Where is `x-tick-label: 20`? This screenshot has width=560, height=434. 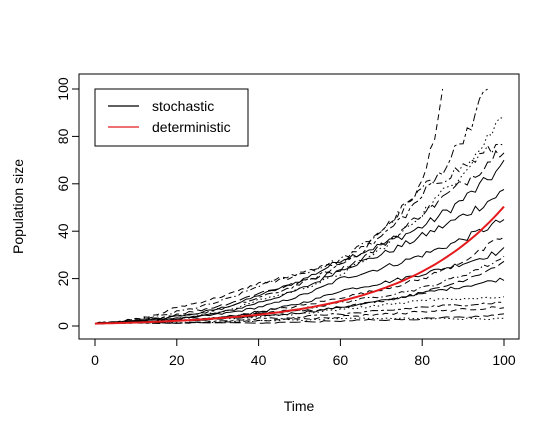 x-tick-label: 20 is located at coordinates (177, 360).